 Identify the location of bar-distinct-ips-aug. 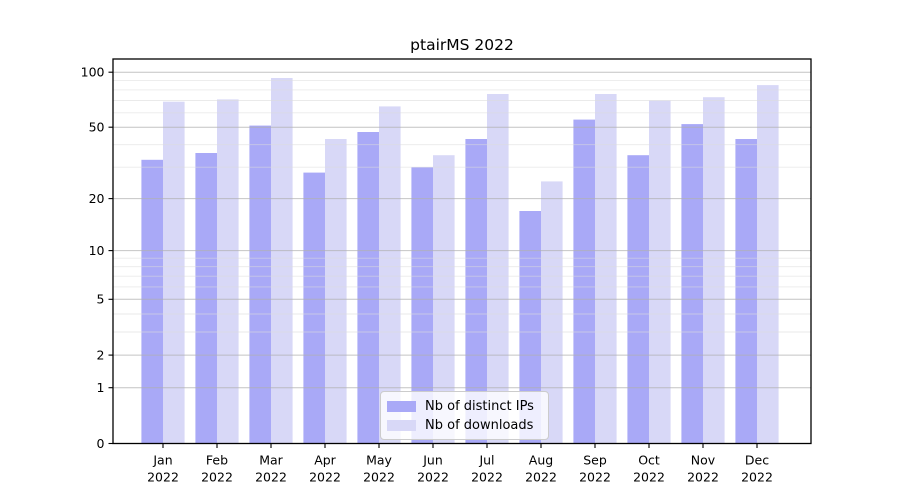
(530, 327).